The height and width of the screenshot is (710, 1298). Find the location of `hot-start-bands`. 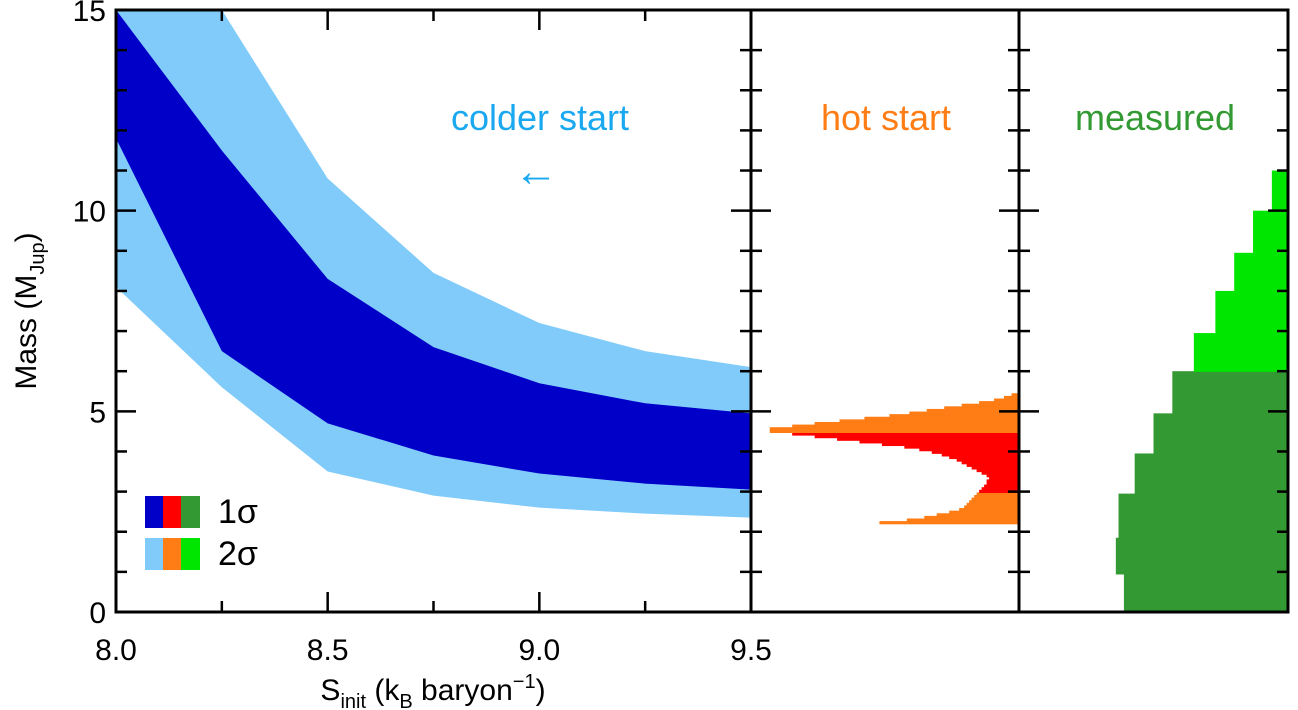

hot-start-bands is located at coordinates (894, 459).